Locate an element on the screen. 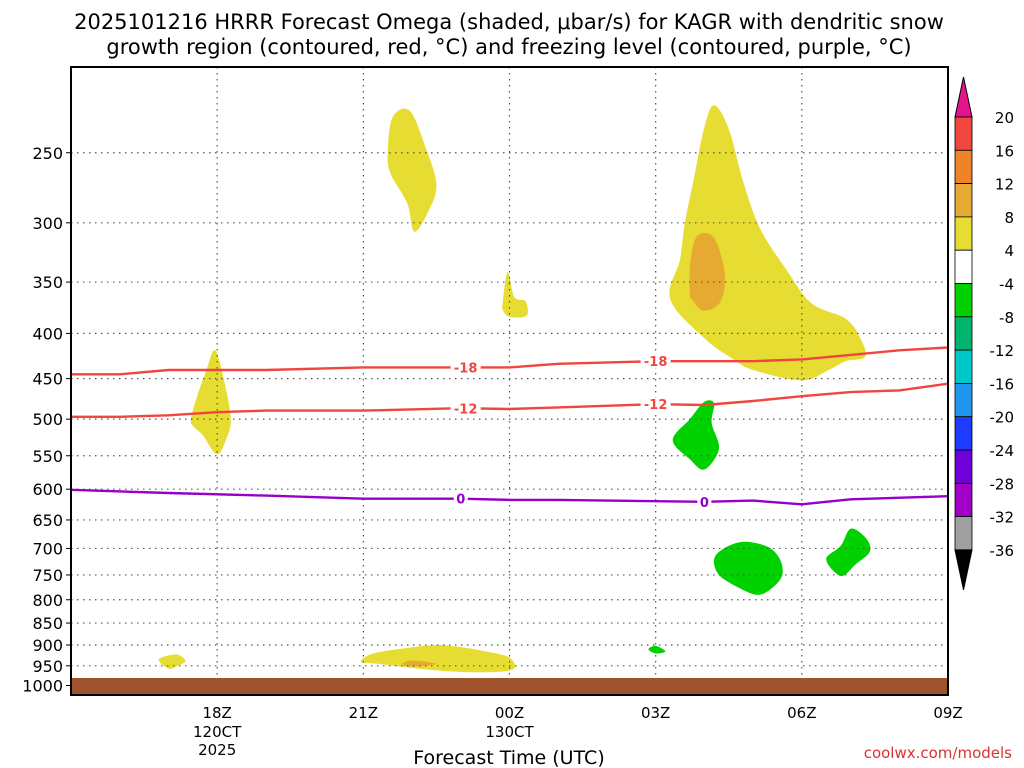  y-tick-label-1000: 1000 is located at coordinates (42, 686).